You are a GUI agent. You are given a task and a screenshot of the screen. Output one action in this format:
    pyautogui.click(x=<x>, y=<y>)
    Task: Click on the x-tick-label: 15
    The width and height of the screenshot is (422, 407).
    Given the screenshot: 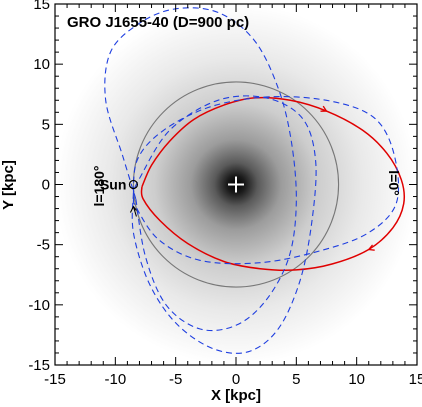 What is the action you would take?
    pyautogui.click(x=415, y=379)
    